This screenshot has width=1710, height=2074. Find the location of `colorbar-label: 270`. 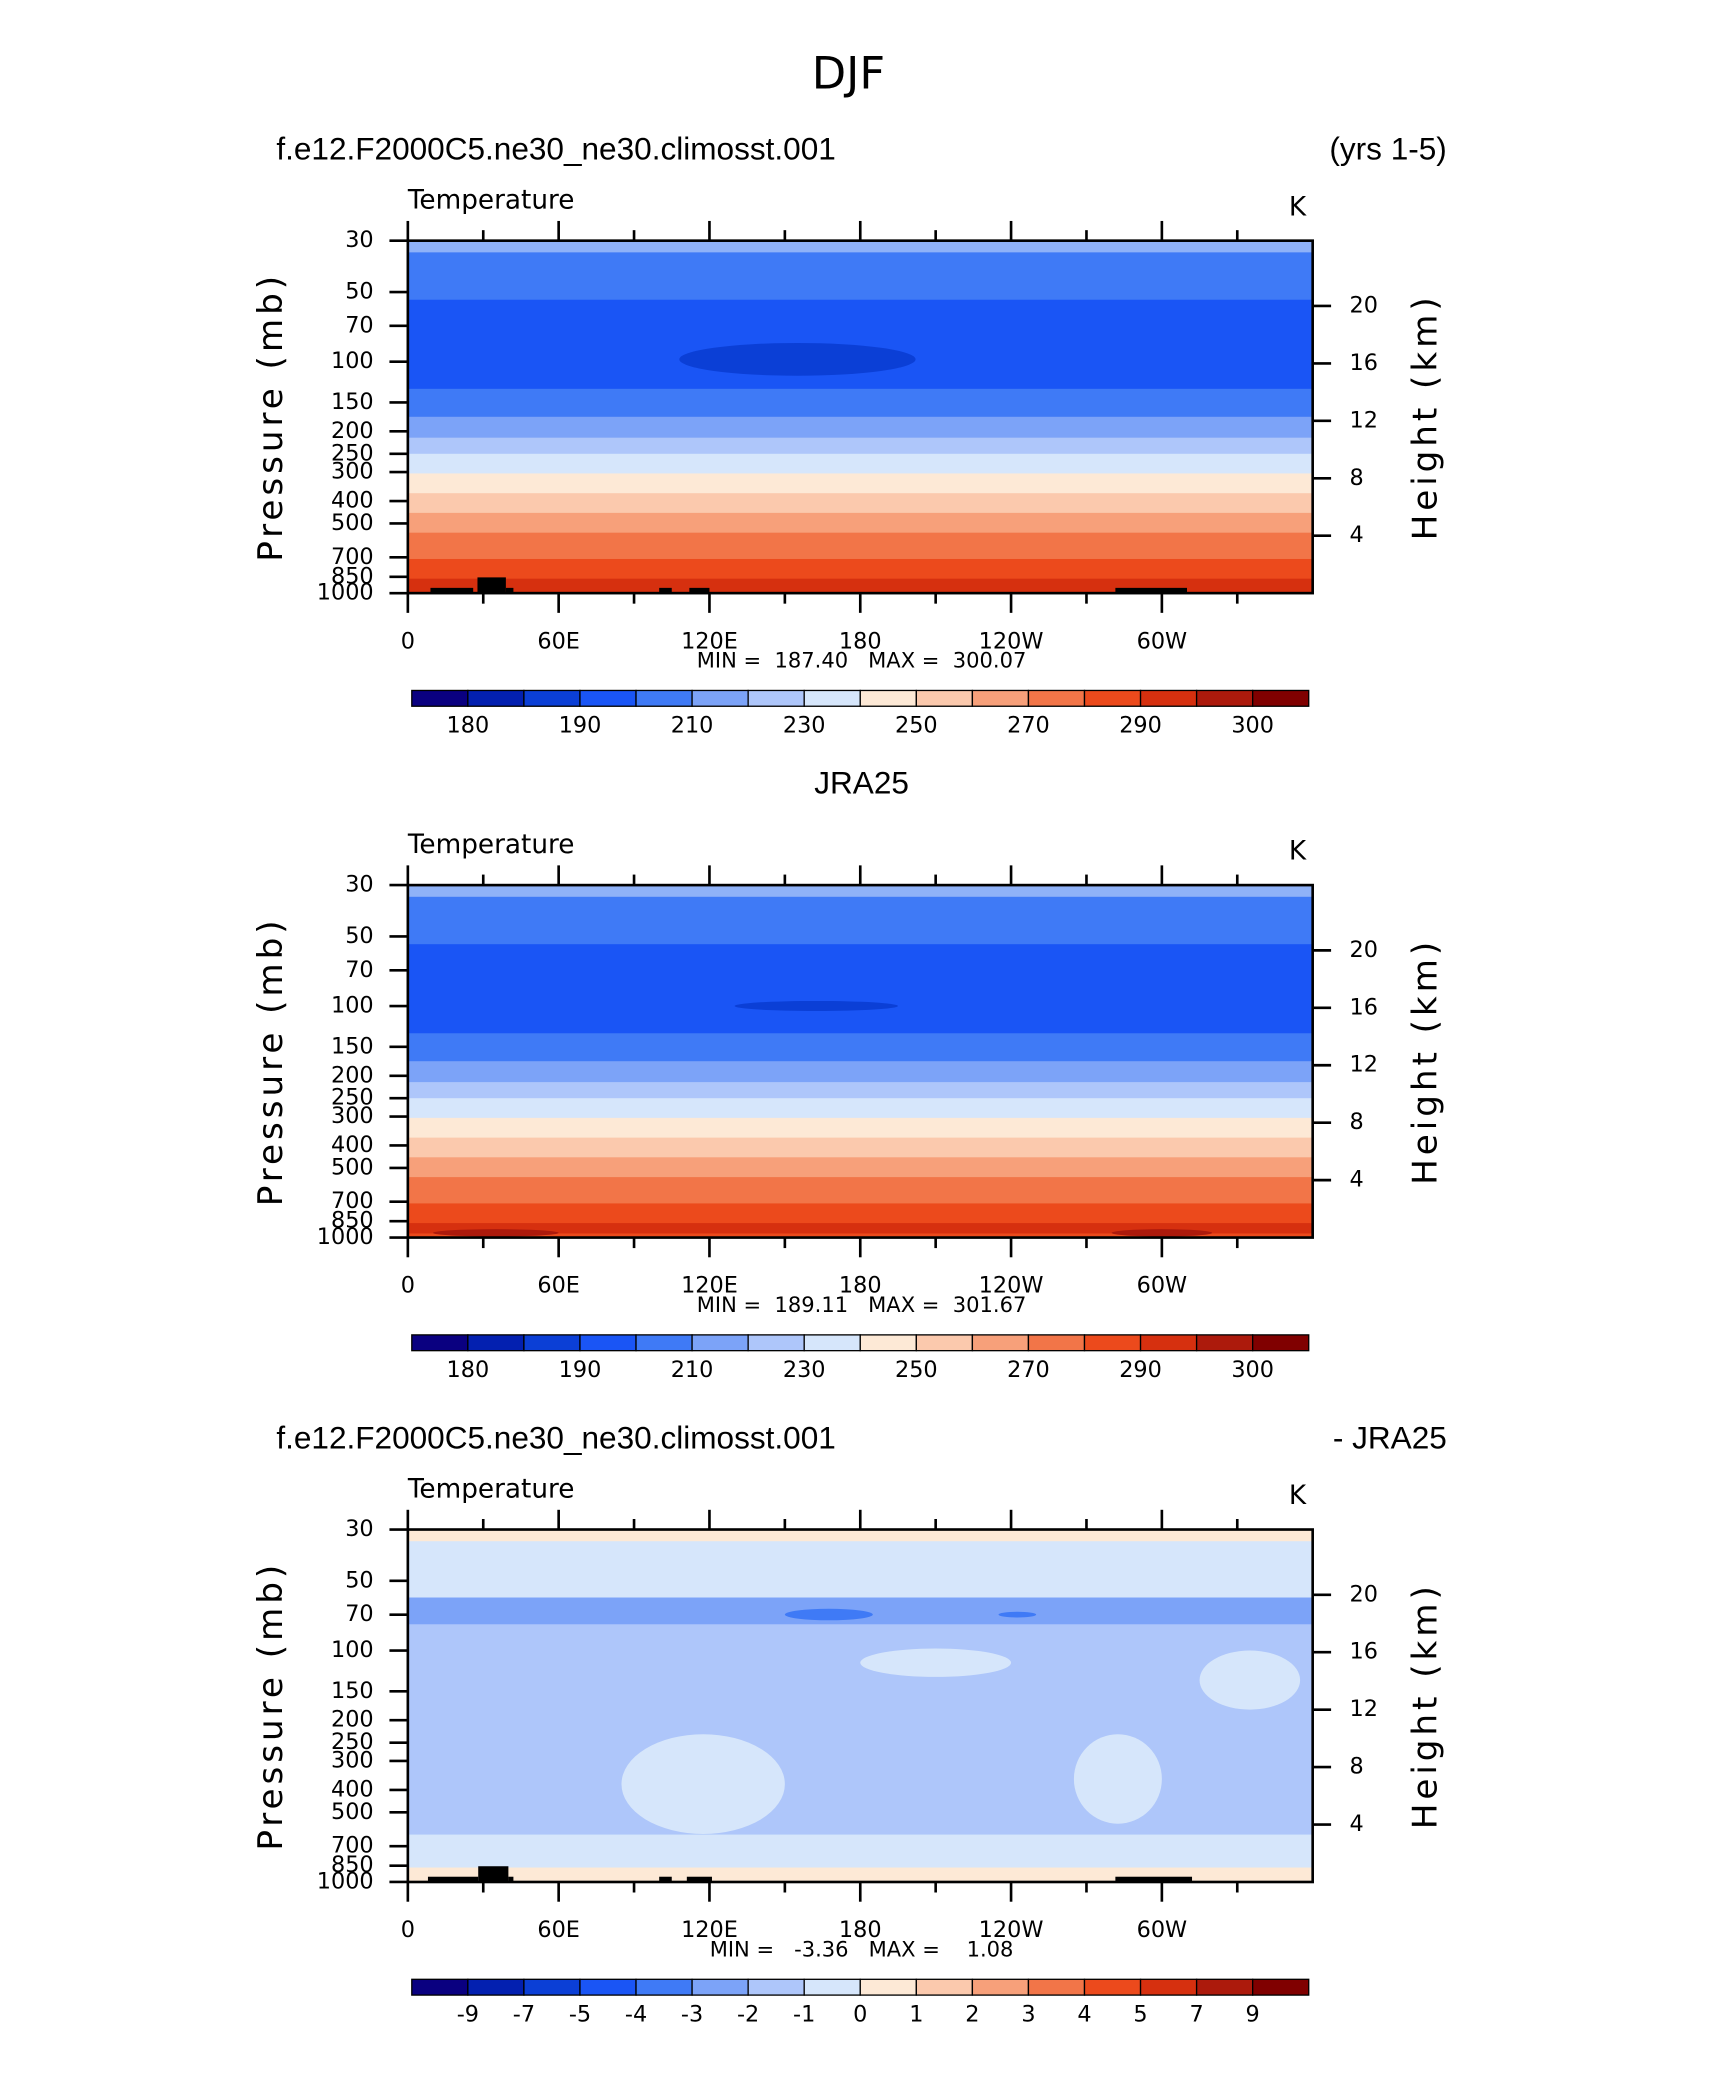

colorbar-label: 270 is located at coordinates (1028, 1370).